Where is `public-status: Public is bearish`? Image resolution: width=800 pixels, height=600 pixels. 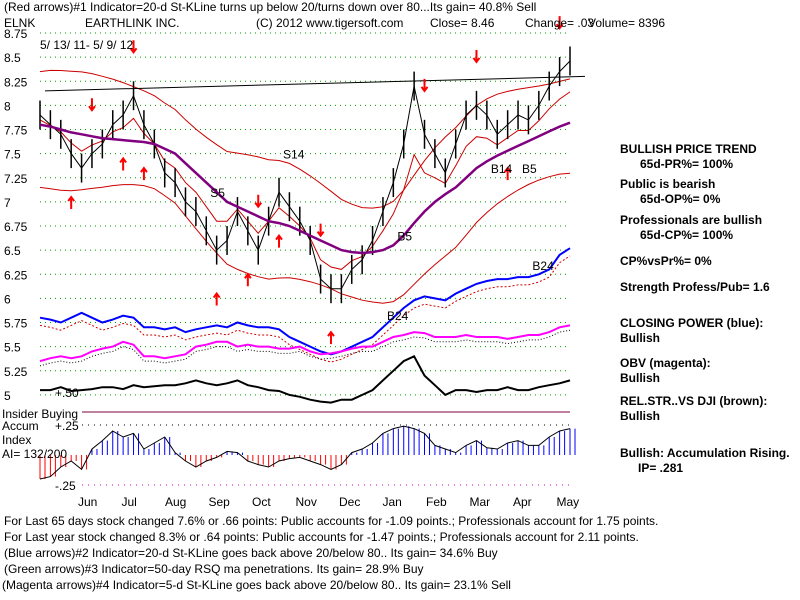 public-status: Public is bearish is located at coordinates (668, 184).